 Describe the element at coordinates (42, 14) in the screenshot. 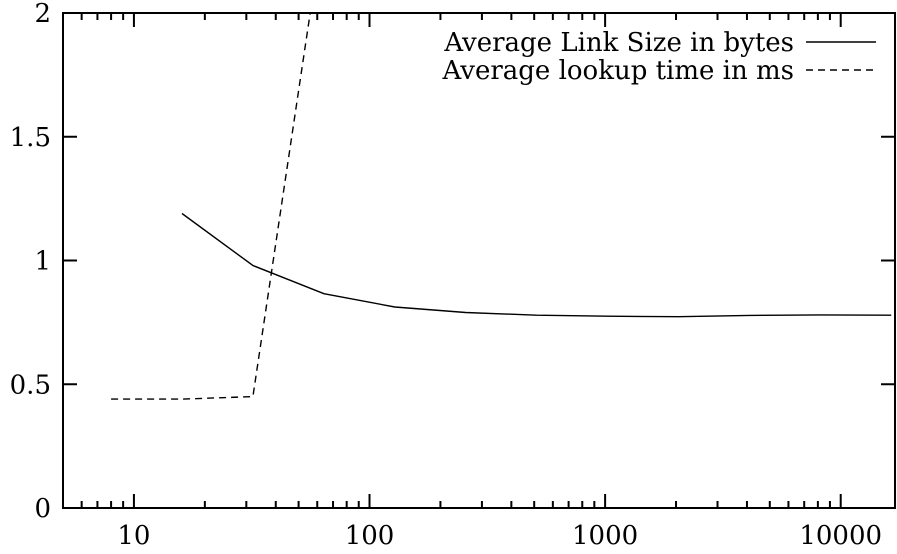

I see `y-tick-label: 2` at that location.